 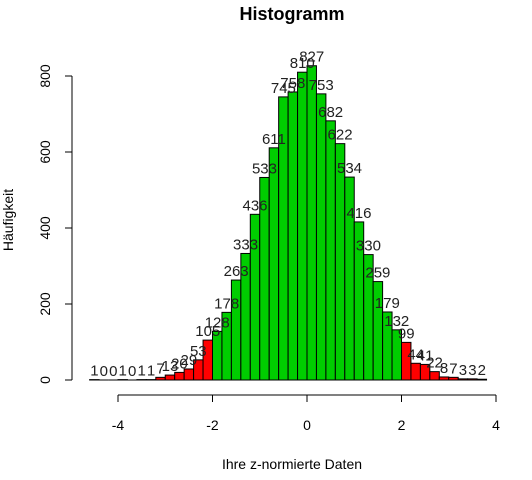 What do you see at coordinates (292, 83) in the screenshot?
I see `bar-data-label: 758` at bounding box center [292, 83].